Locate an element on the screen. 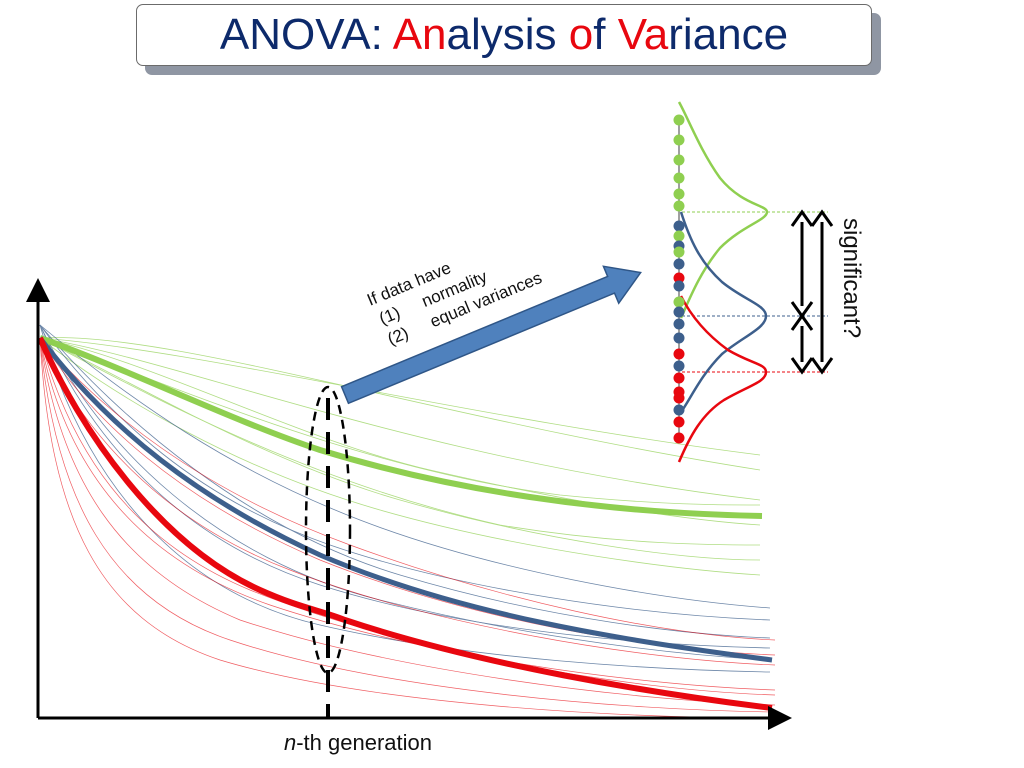  data-points is located at coordinates (679, 279).